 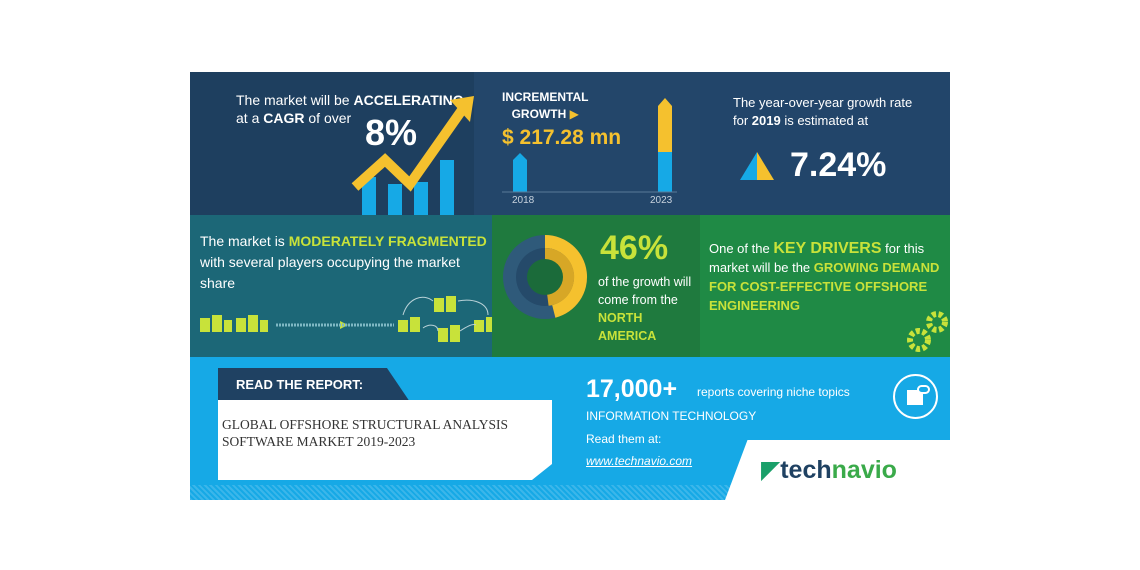 What do you see at coordinates (523, 200) in the screenshot?
I see `year-start: 2018` at bounding box center [523, 200].